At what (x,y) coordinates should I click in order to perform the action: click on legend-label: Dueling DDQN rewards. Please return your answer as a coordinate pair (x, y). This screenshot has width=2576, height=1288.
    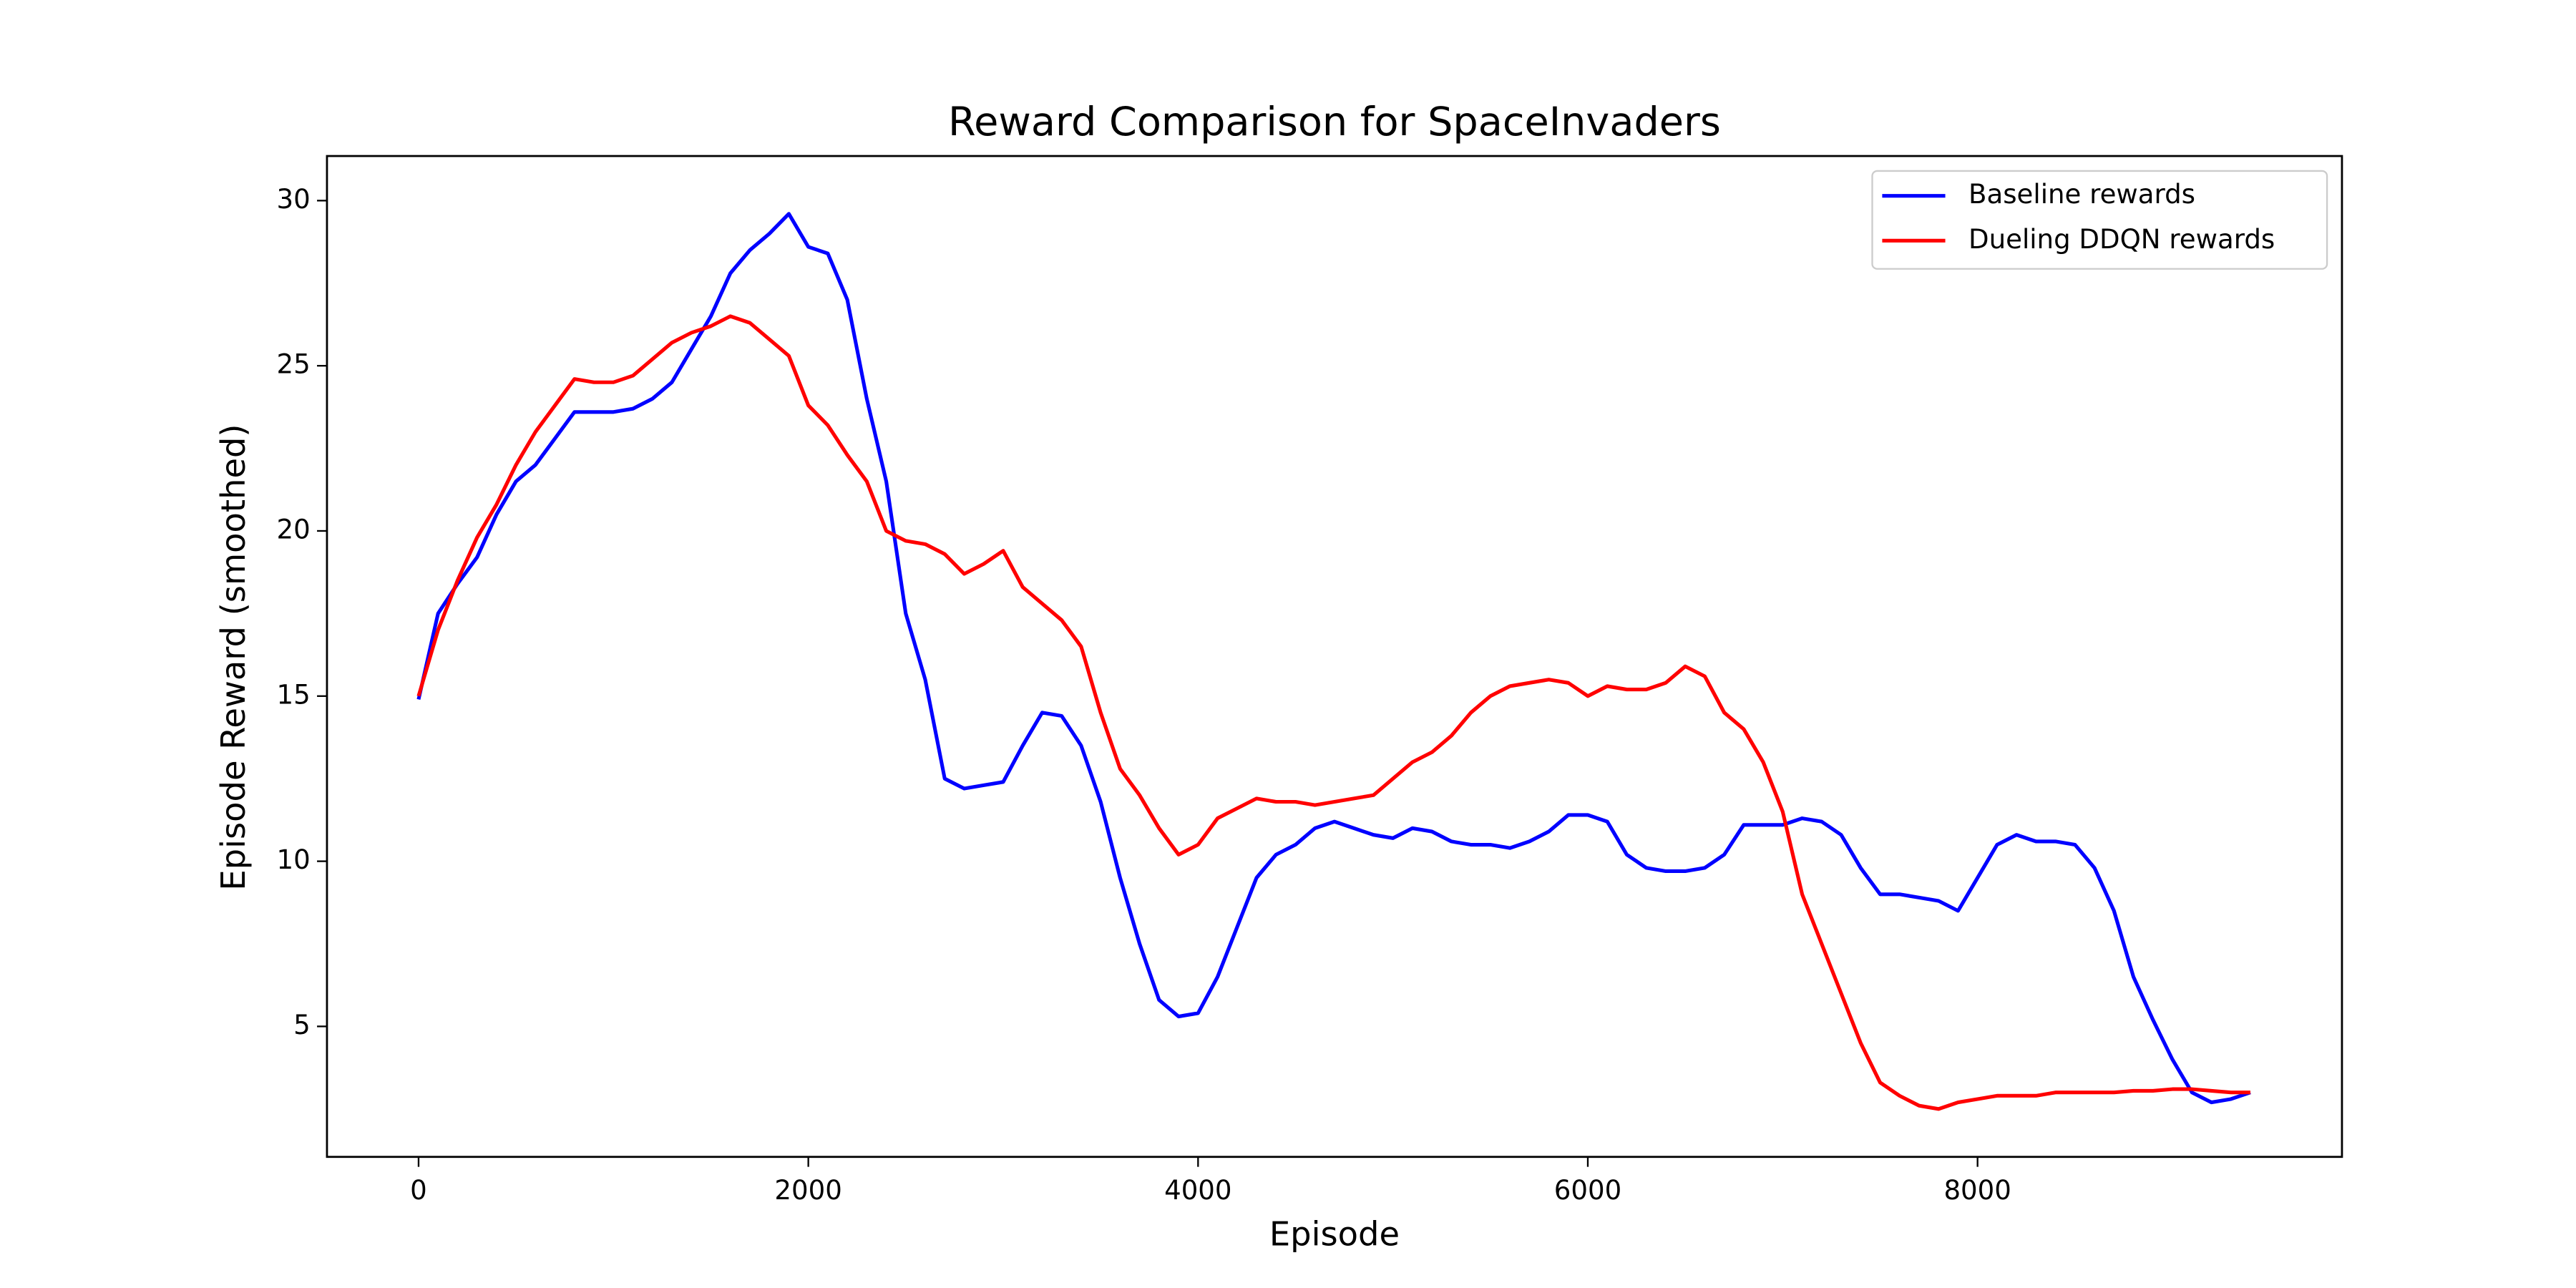
    Looking at the image, I should click on (2121, 239).